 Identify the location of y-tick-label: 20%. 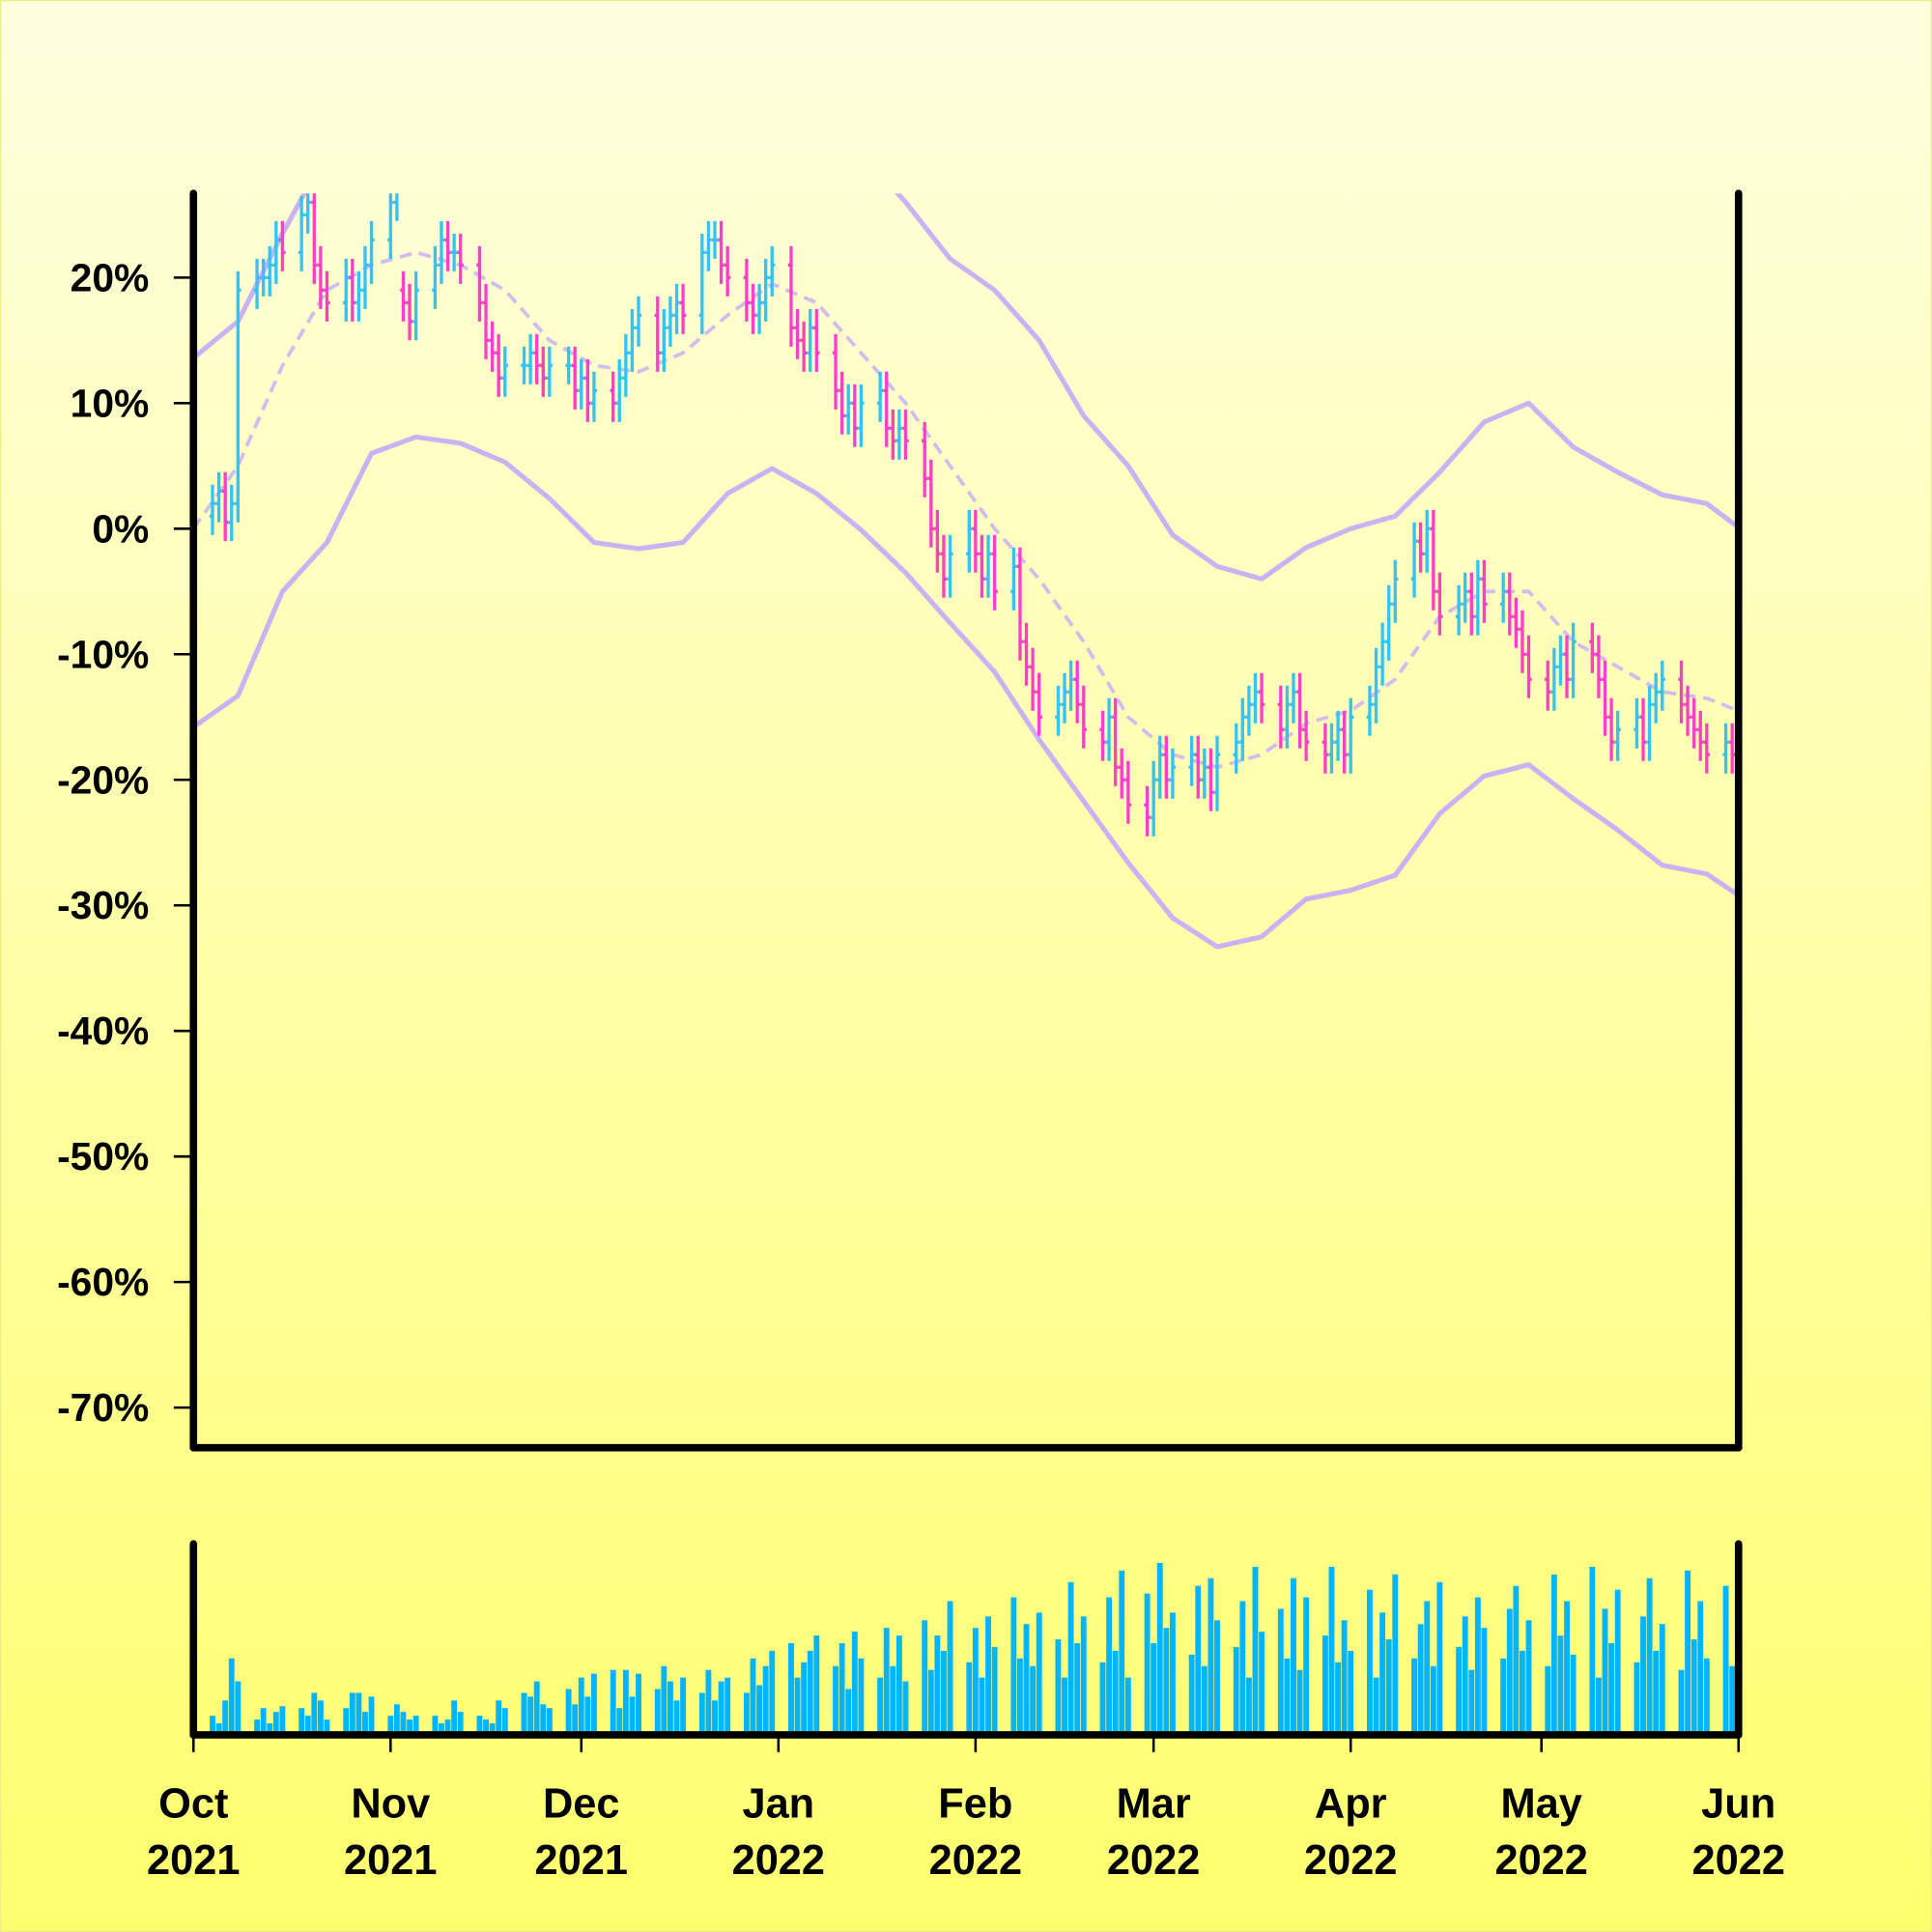
(110, 277).